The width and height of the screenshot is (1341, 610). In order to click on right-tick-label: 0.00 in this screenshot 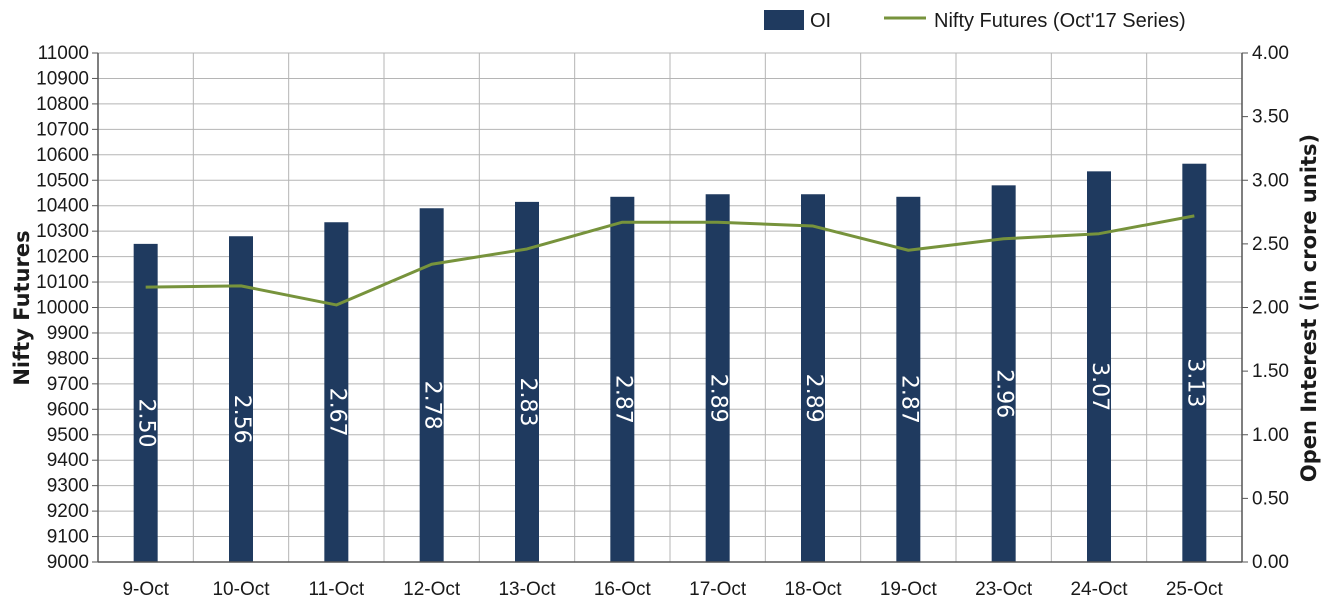, I will do `click(1270, 562)`.